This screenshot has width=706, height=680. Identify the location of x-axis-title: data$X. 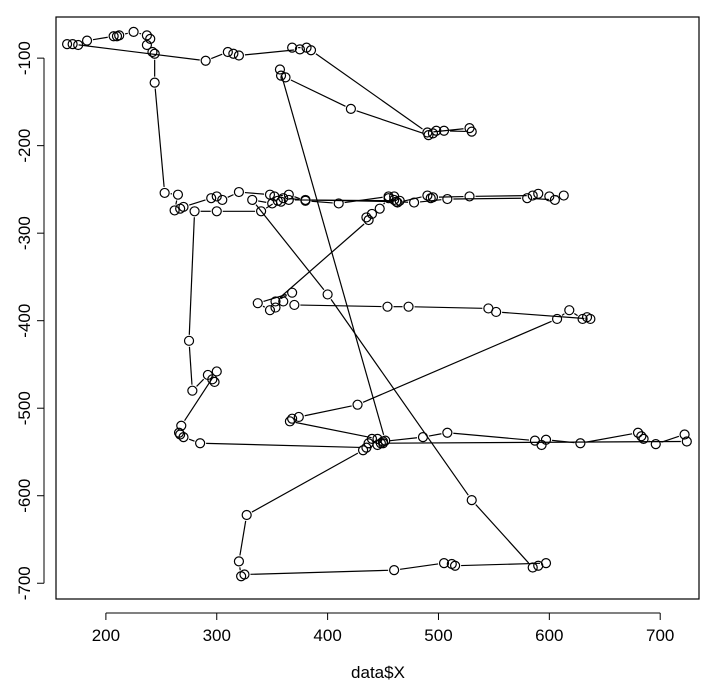
(378, 671).